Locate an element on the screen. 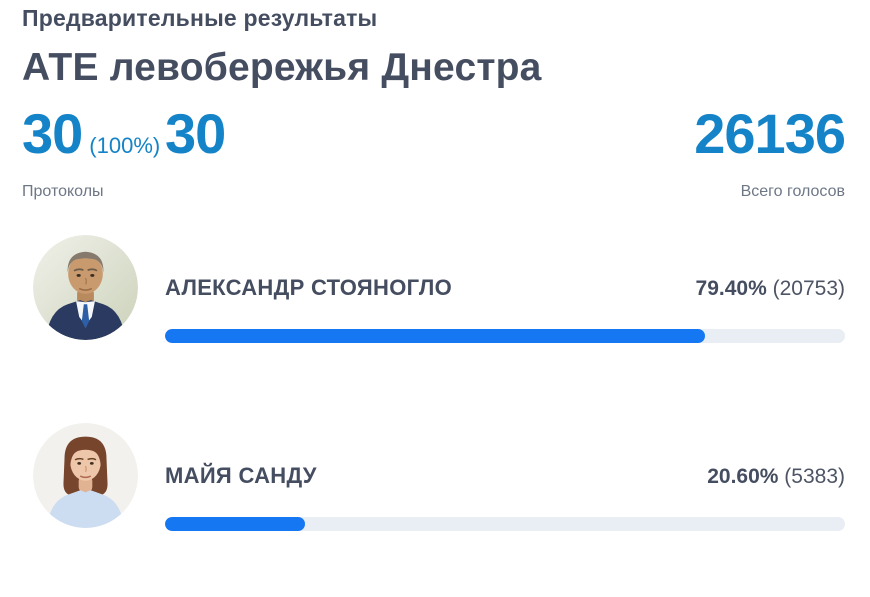 This screenshot has height=597, width=870. candidate-2-votes: (5383) is located at coordinates (814, 476).